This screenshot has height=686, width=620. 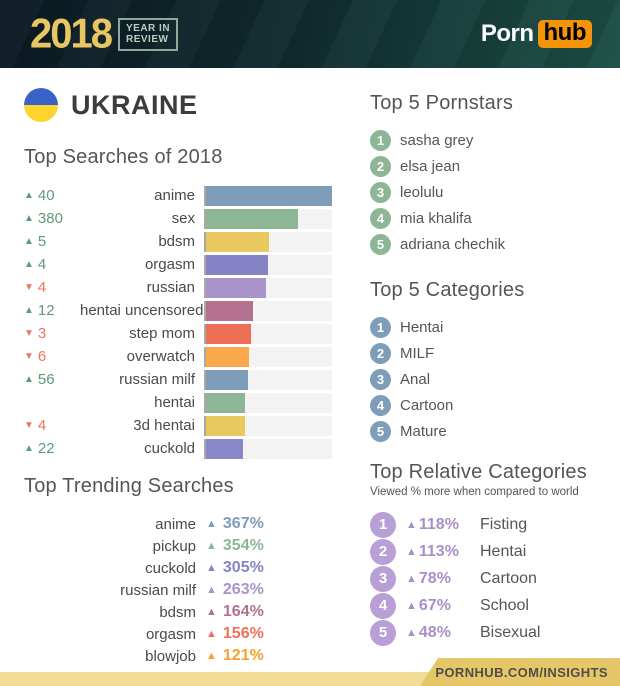 What do you see at coordinates (185, 546) in the screenshot?
I see `trending-row: pickup ▲ 354%` at bounding box center [185, 546].